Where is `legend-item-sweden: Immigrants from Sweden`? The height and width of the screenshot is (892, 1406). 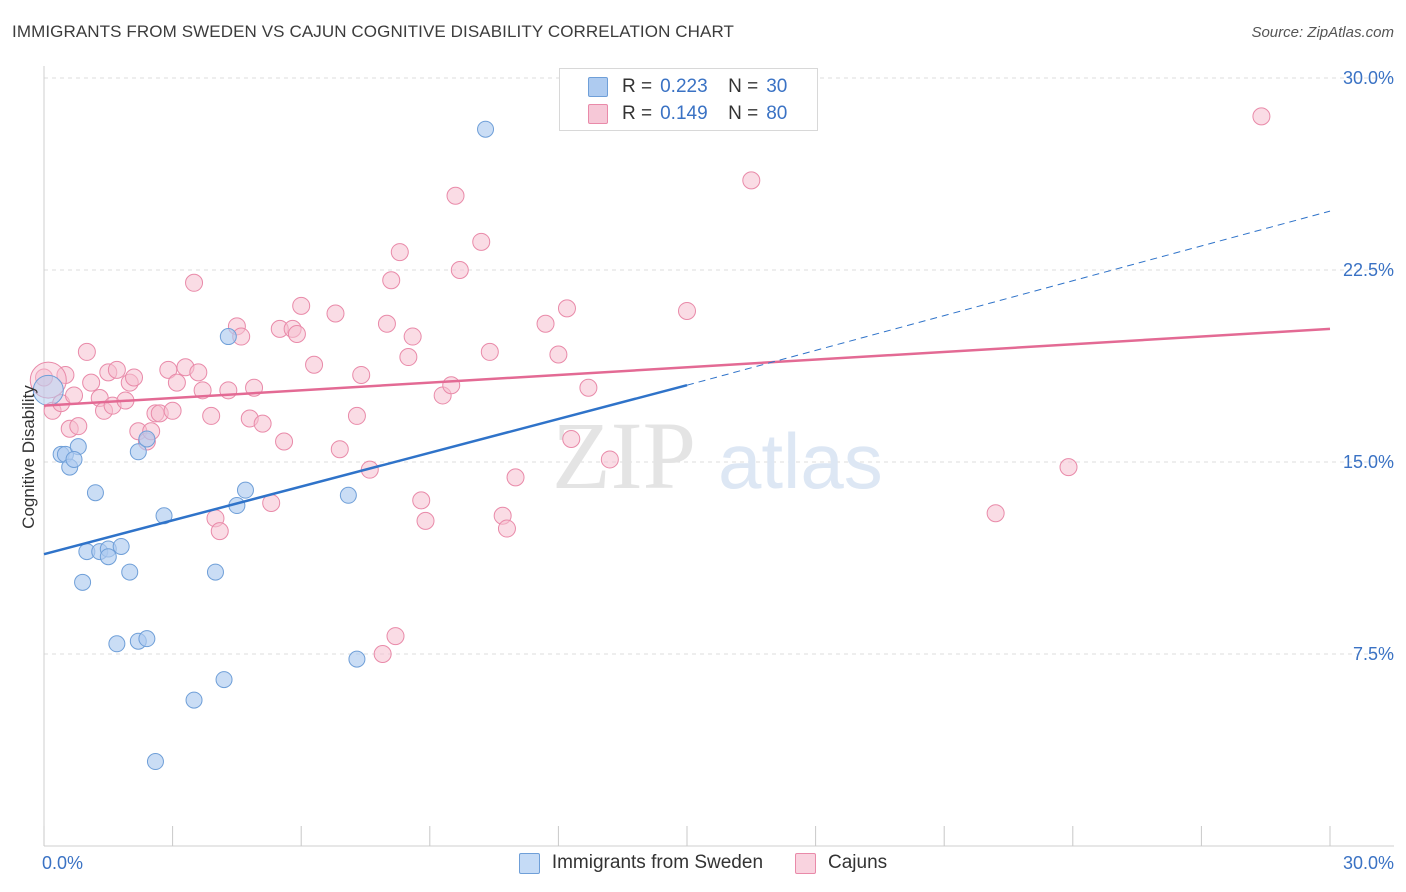 legend-item-sweden: Immigrants from Sweden is located at coordinates (641, 863).